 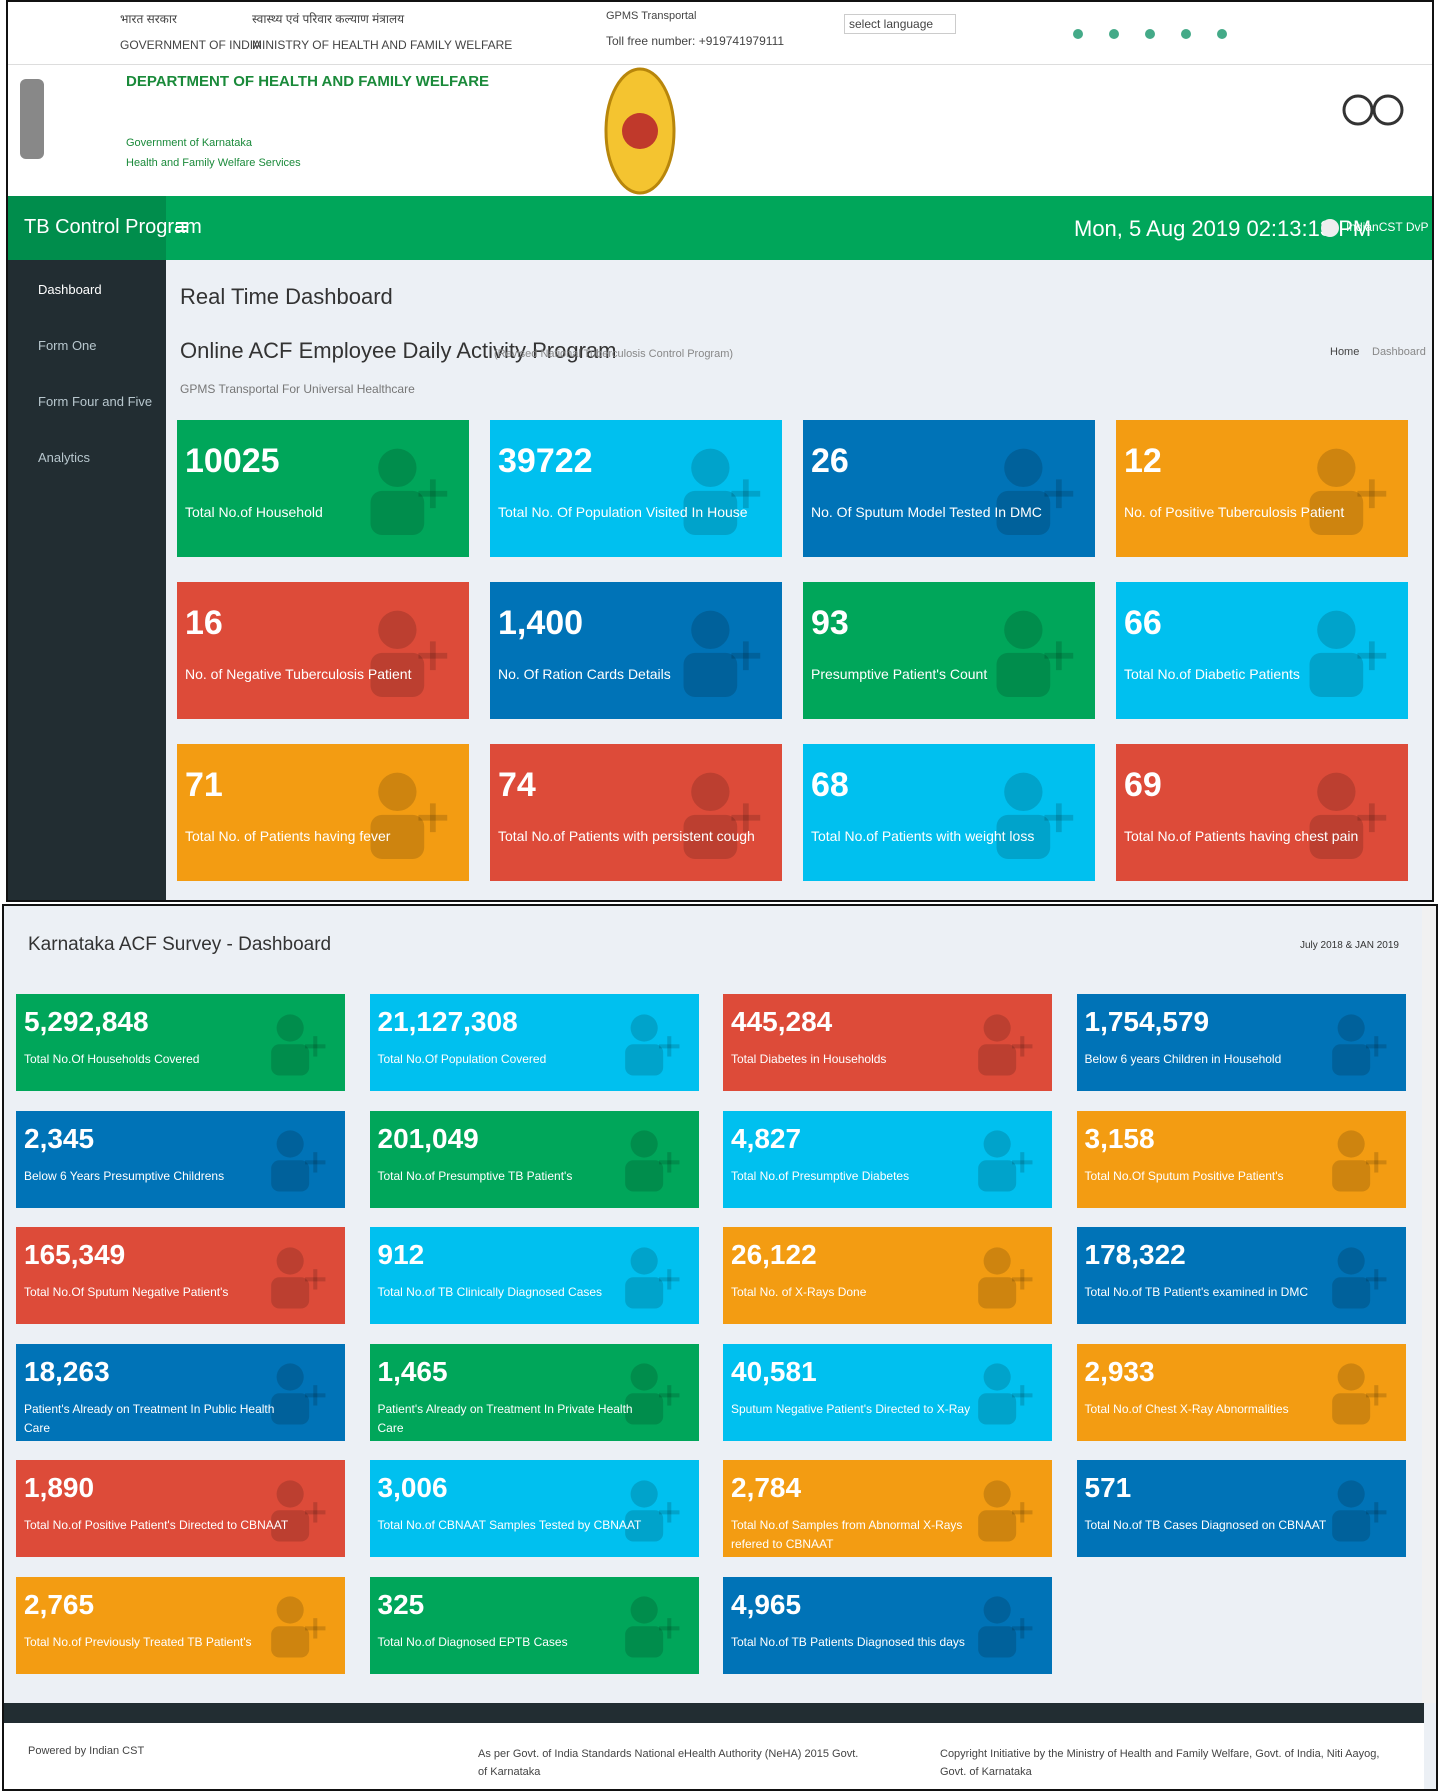 What do you see at coordinates (1241, 836) in the screenshot?
I see `tile-label: Total No.of Patients having chest pain` at bounding box center [1241, 836].